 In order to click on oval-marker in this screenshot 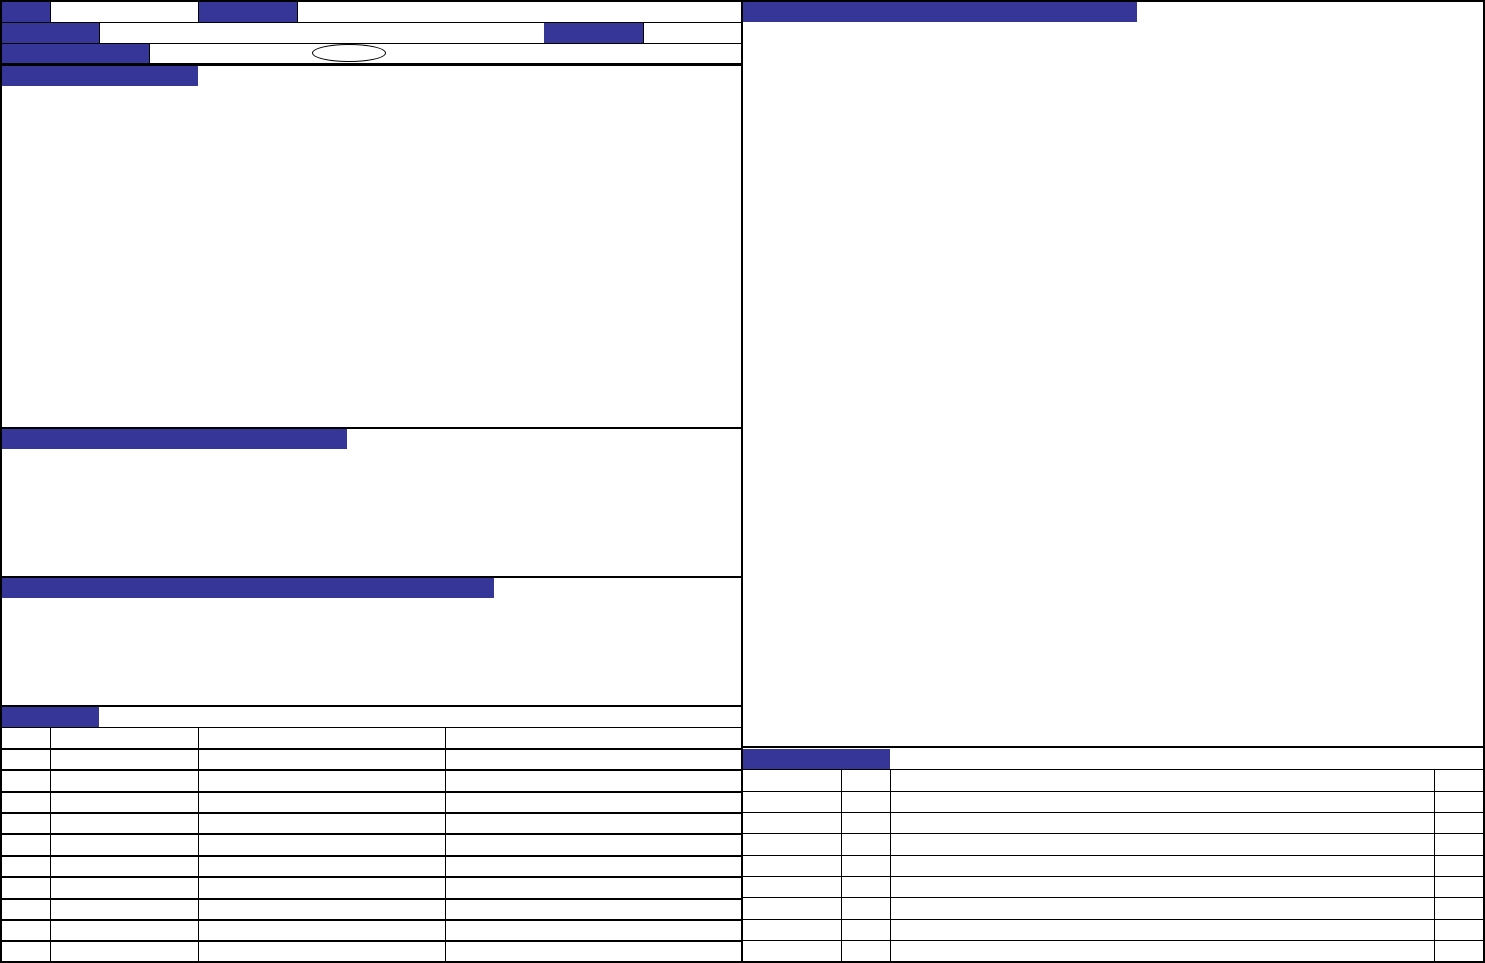, I will do `click(349, 53)`.